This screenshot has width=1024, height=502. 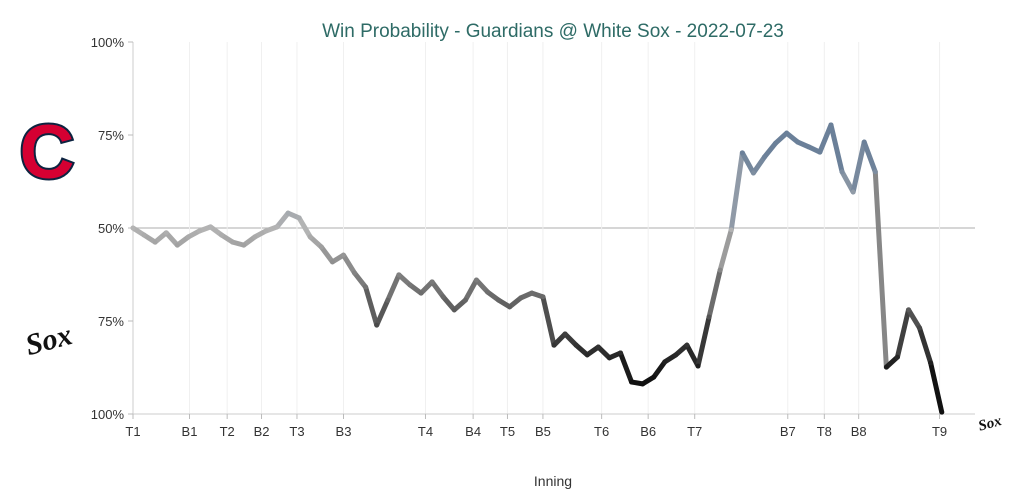 I want to click on x-tick-label: T9, so click(x=939, y=431).